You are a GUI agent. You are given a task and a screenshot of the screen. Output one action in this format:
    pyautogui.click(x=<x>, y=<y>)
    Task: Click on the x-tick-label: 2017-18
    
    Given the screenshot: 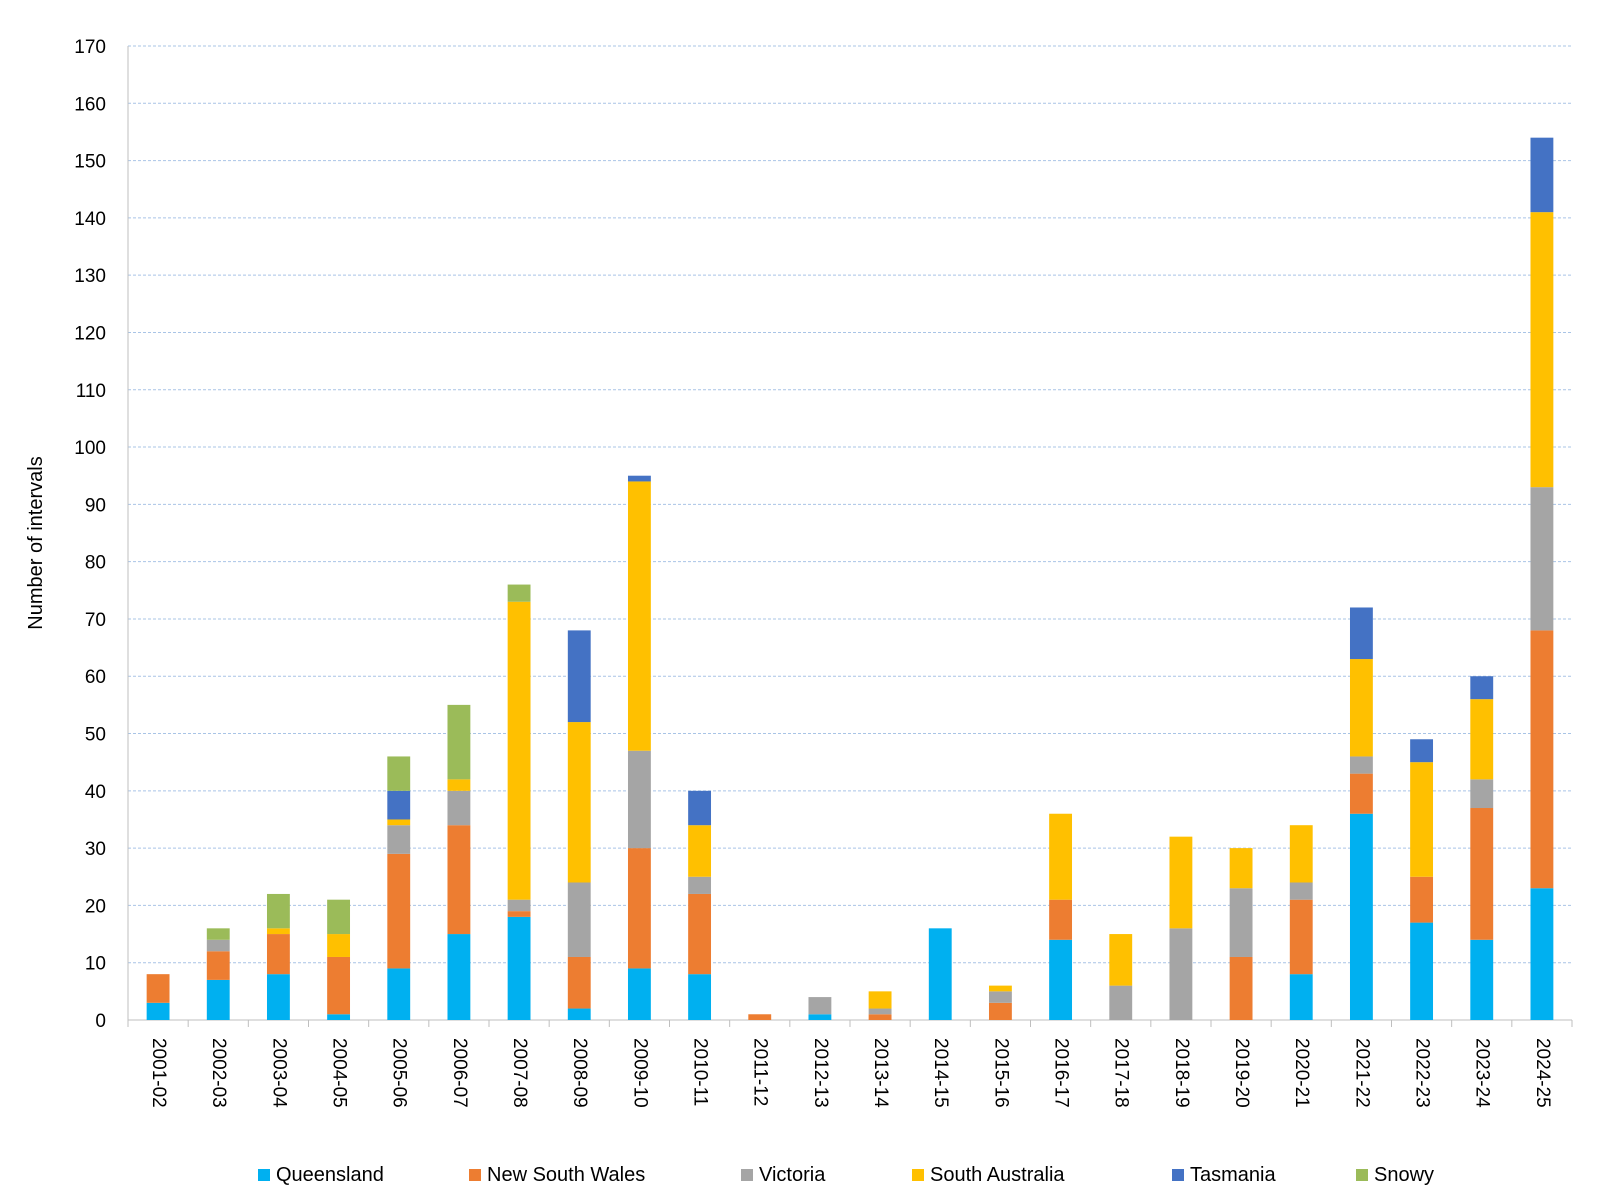 What is the action you would take?
    pyautogui.click(x=1121, y=1073)
    